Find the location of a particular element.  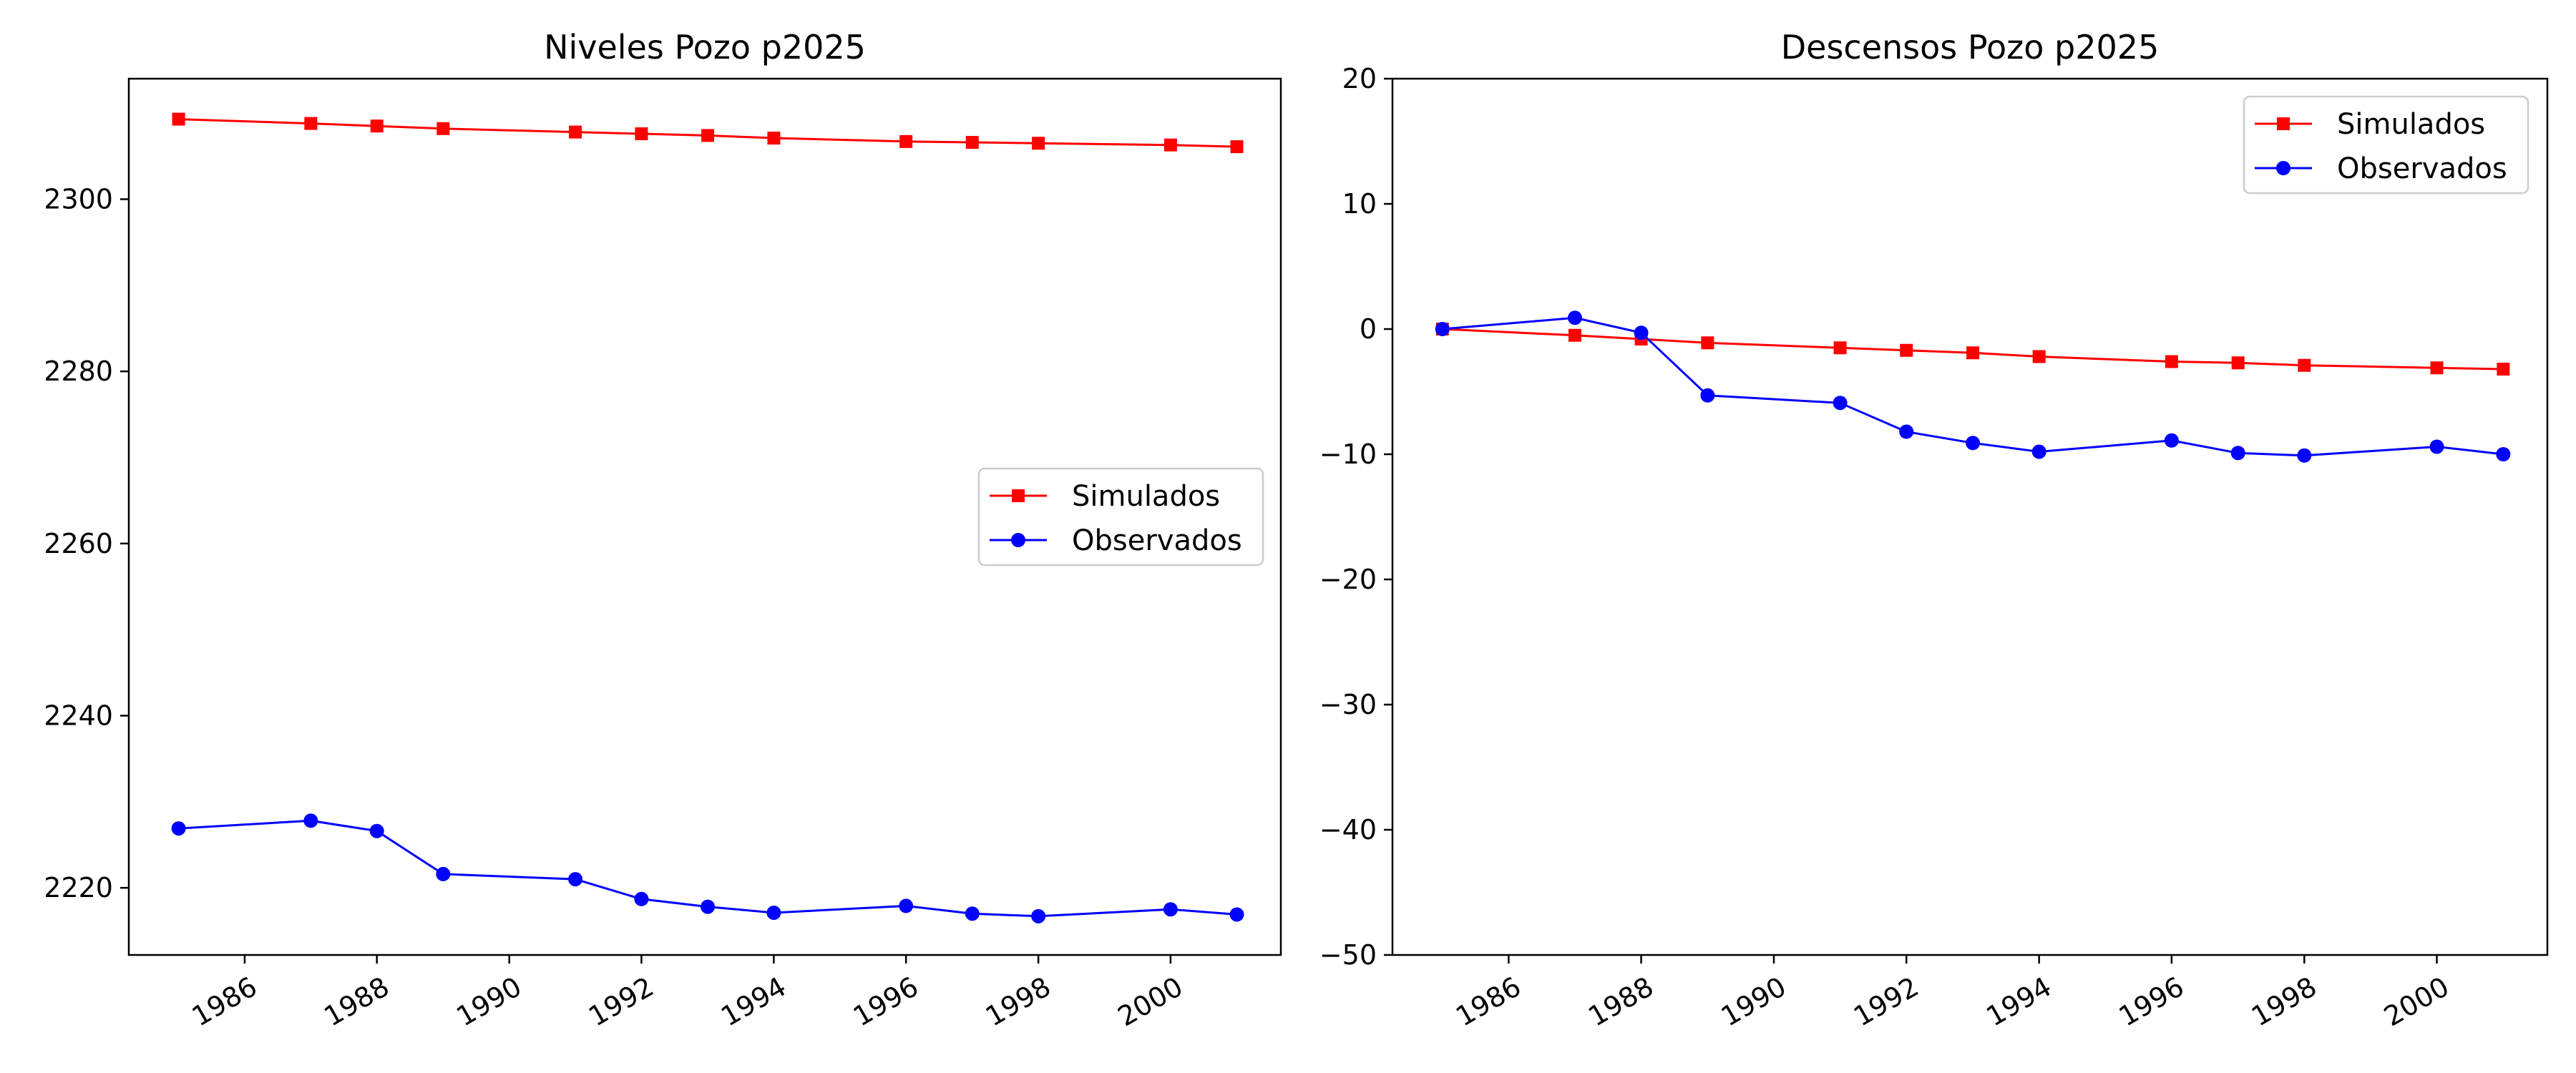

y-tick-label: −30 is located at coordinates (1348, 704).